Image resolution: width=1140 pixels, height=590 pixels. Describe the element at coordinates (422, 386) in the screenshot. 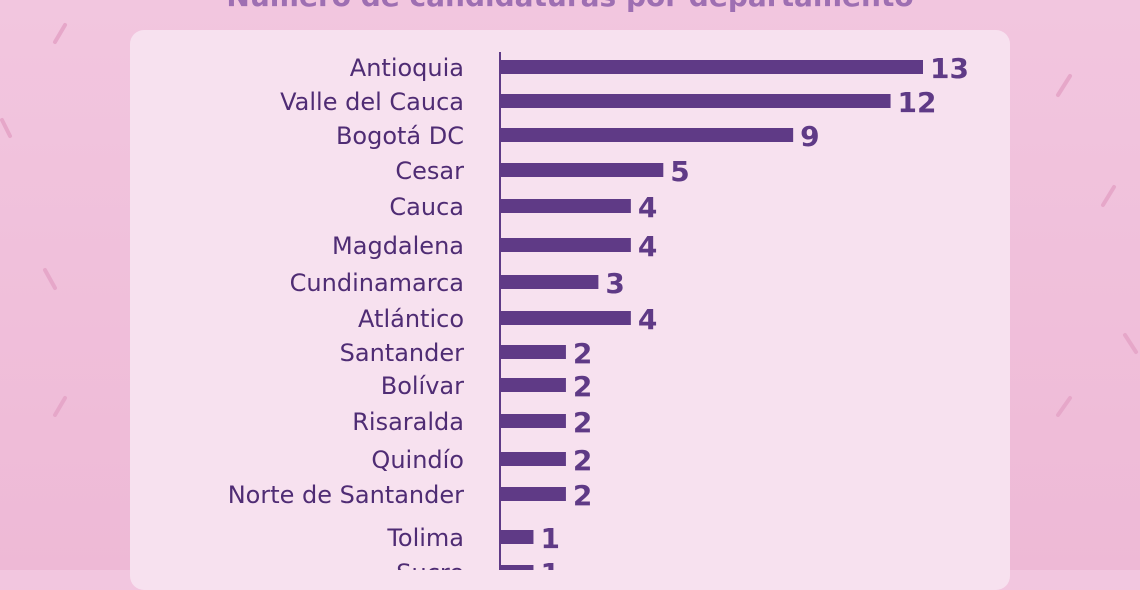

I see `category-label: Bolívar` at that location.